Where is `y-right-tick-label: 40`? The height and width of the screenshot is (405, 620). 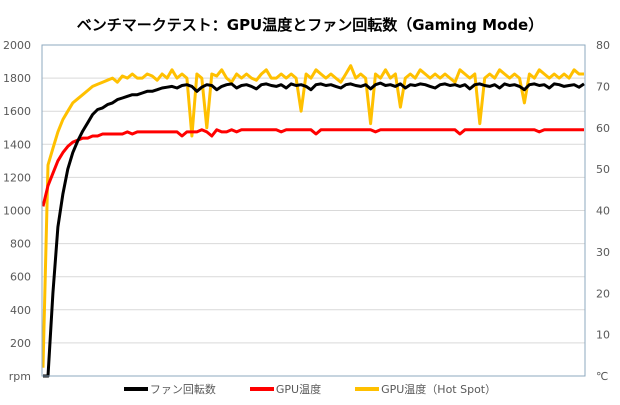 y-right-tick-label: 40 is located at coordinates (603, 211).